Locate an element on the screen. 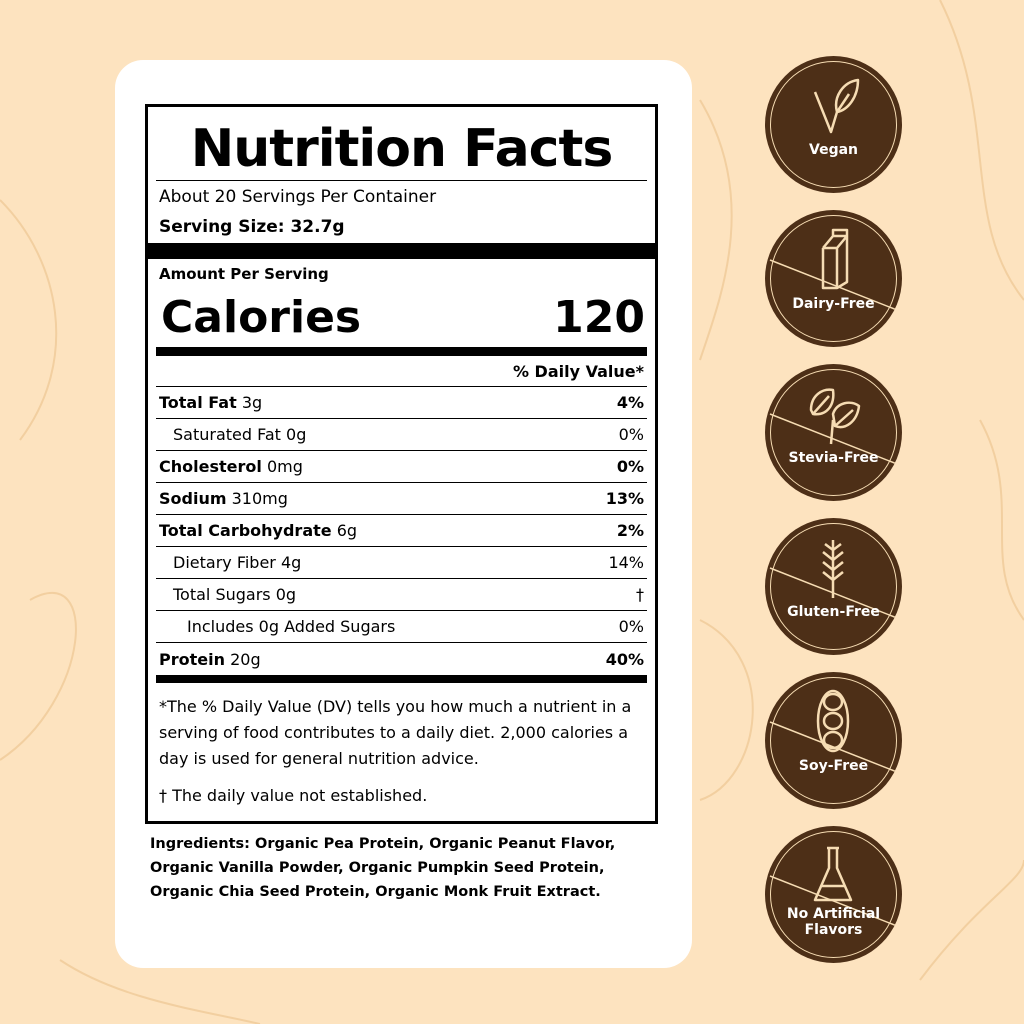  nutrient-name: Dietary Fiber 4g is located at coordinates (237, 562).